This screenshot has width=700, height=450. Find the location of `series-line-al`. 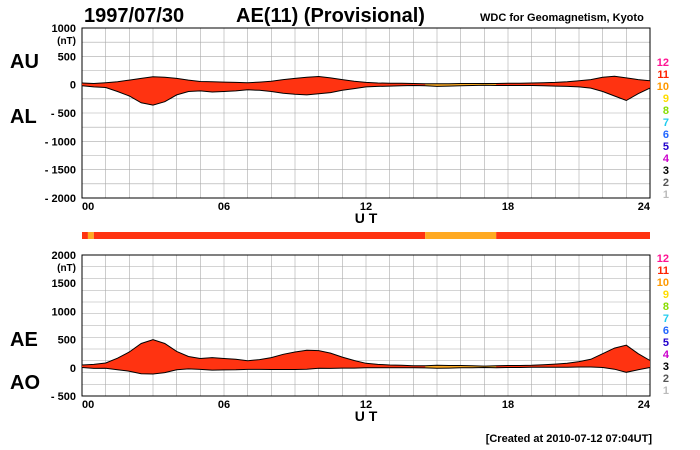

series-line-al is located at coordinates (366, 95).